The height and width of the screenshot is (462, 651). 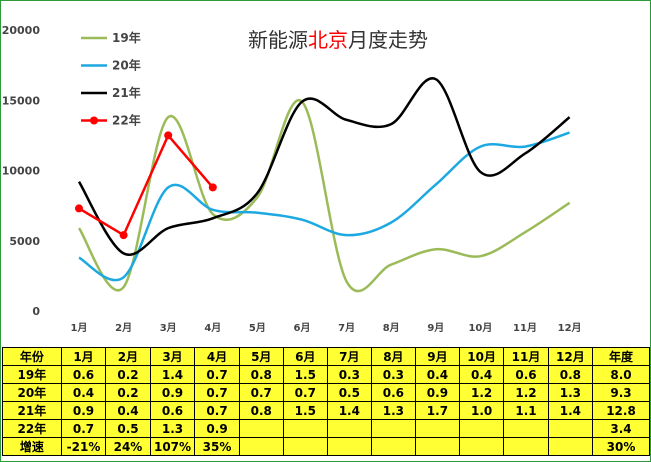 What do you see at coordinates (168, 328) in the screenshot?
I see `x-tick-label: 3月` at bounding box center [168, 328].